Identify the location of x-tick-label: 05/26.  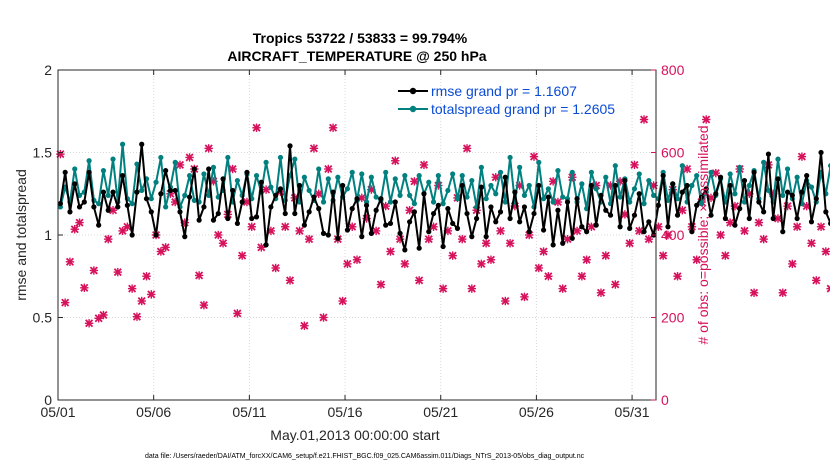
(536, 412).